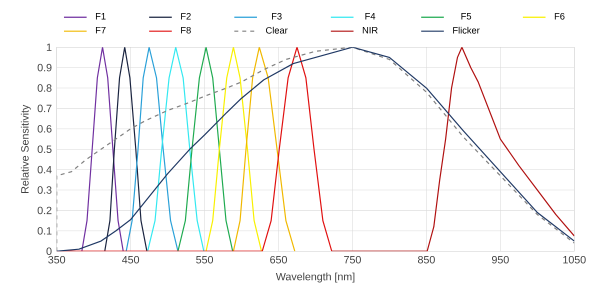 This screenshot has width=600, height=291. What do you see at coordinates (352, 260) in the screenshot?
I see `x-tick-label: 750` at bounding box center [352, 260].